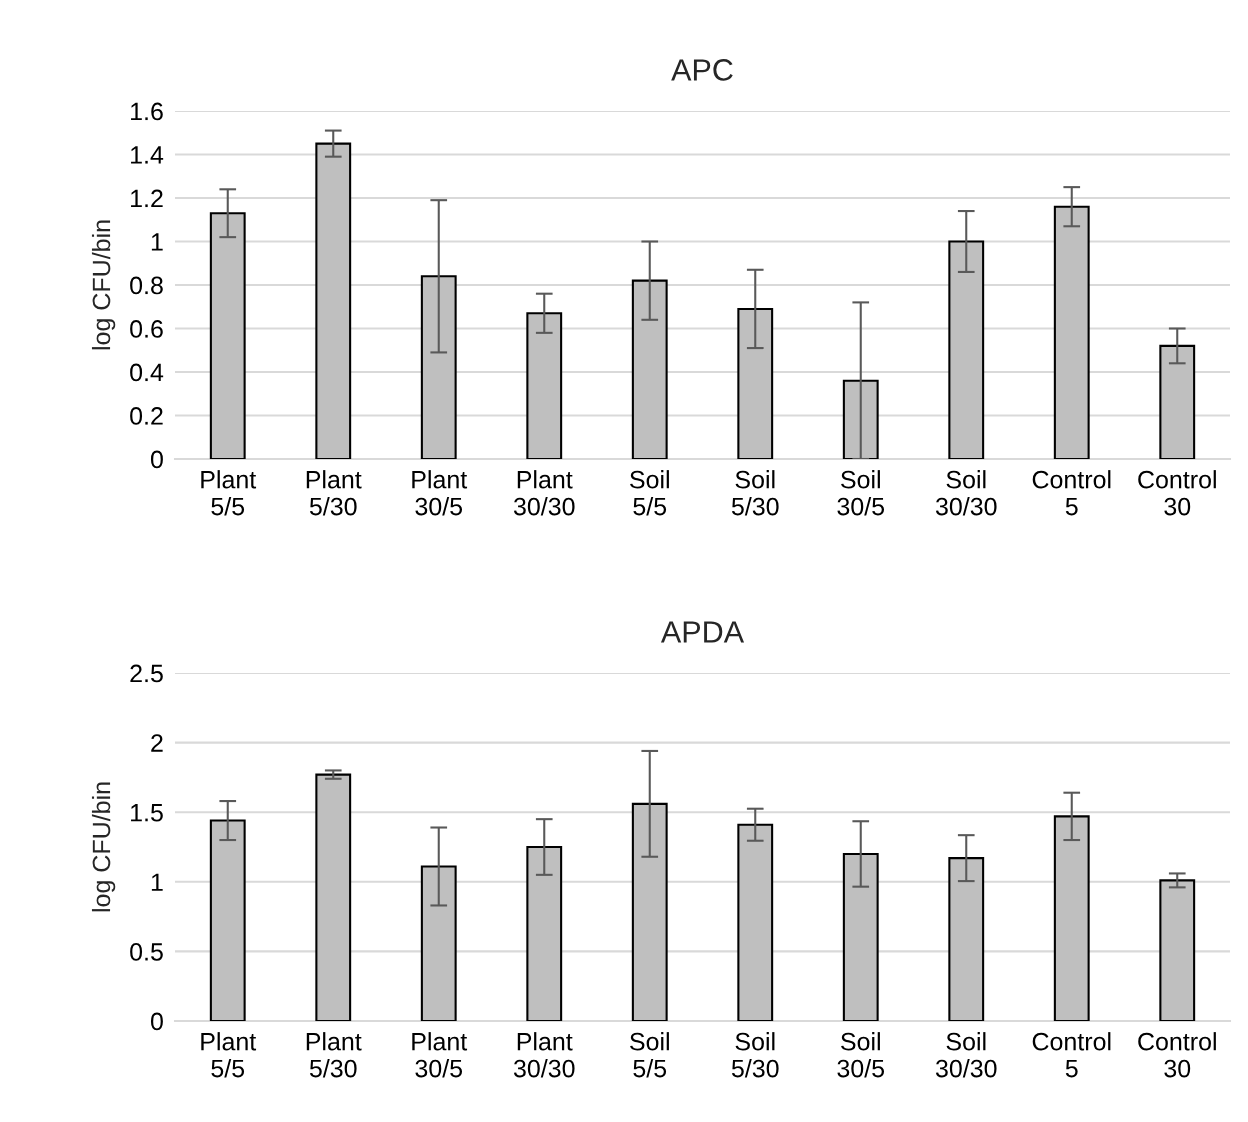 The height and width of the screenshot is (1122, 1248). Describe the element at coordinates (146, 673) in the screenshot. I see `y-tick-label: 2.5` at that location.